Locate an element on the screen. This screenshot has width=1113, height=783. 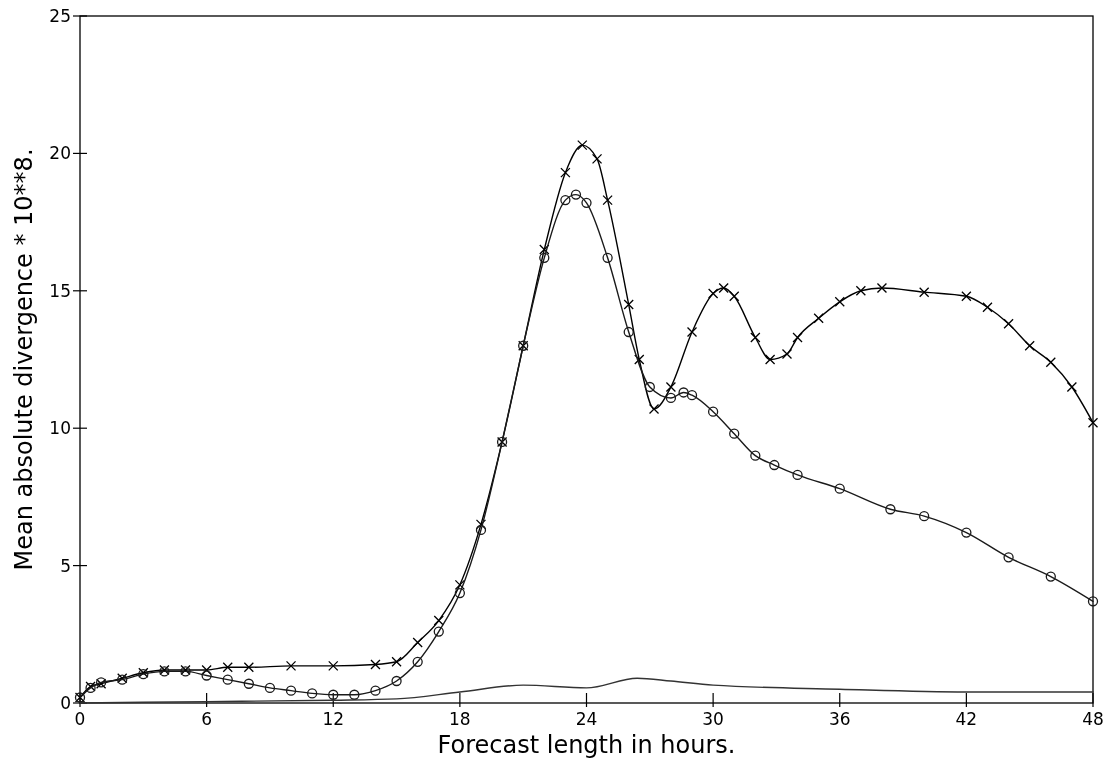
y-tick-label: 5 is located at coordinates (65, 565).